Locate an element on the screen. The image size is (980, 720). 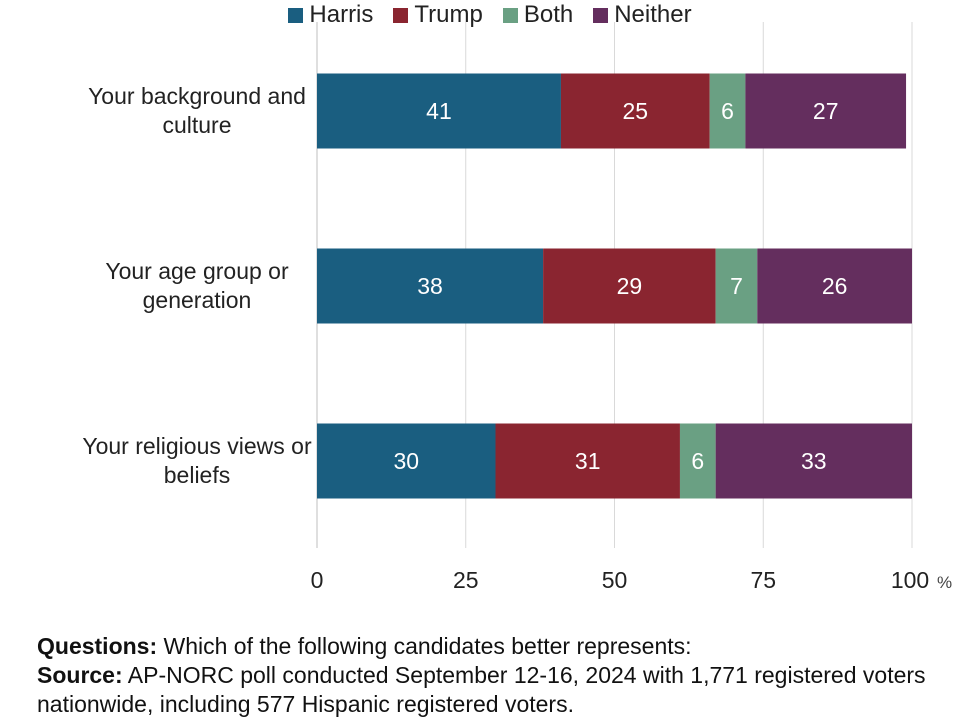
legend-label-harris: Harris is located at coordinates (341, 14).